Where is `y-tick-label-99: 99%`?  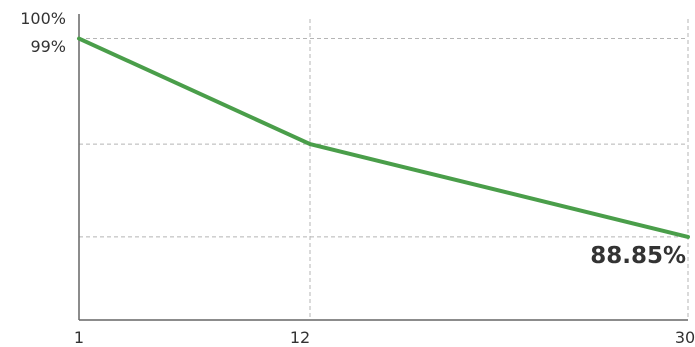 y-tick-label-99: 99% is located at coordinates (48, 46).